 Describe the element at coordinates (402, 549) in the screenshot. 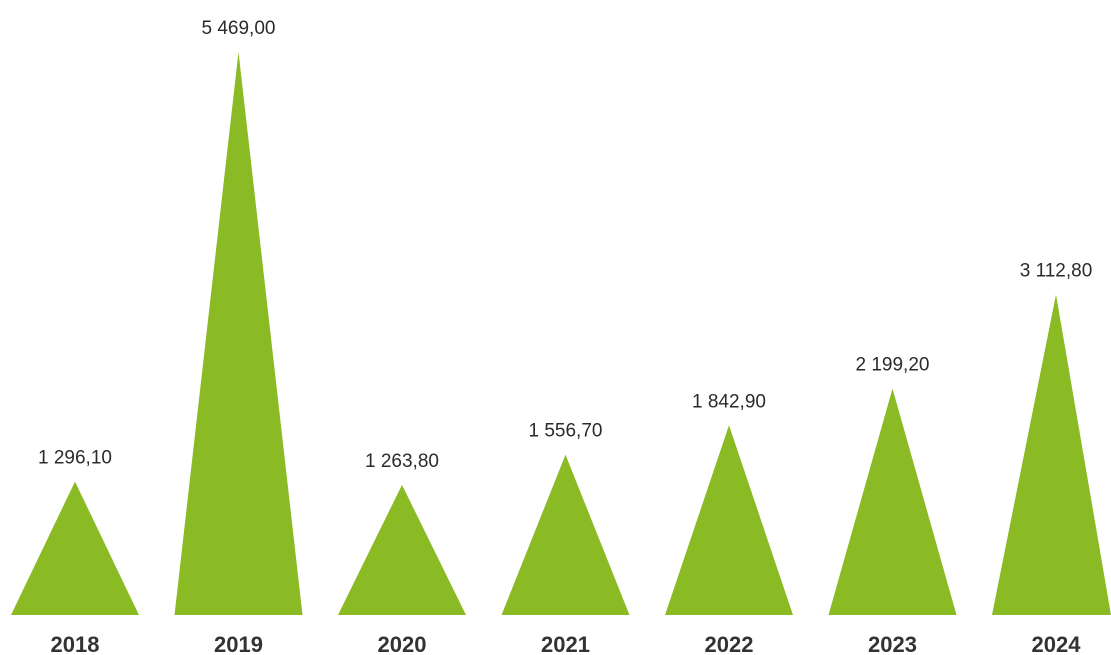

I see `bar-2020` at that location.